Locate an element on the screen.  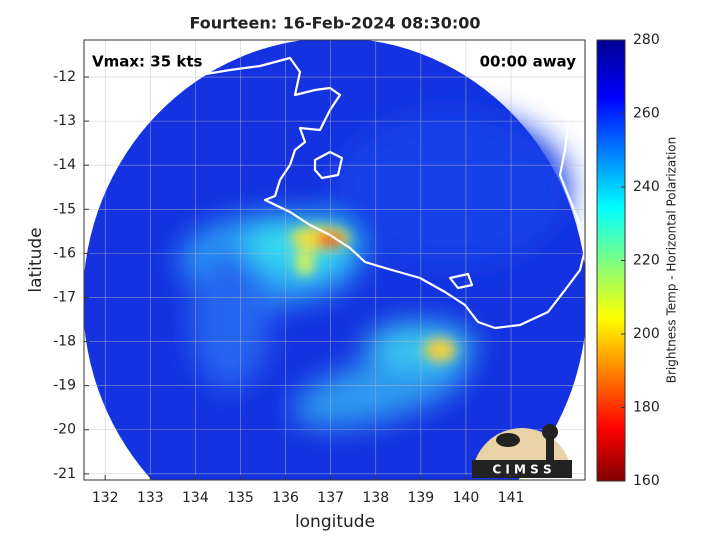
colorbar-tick-label: 240 is located at coordinates (646, 187).